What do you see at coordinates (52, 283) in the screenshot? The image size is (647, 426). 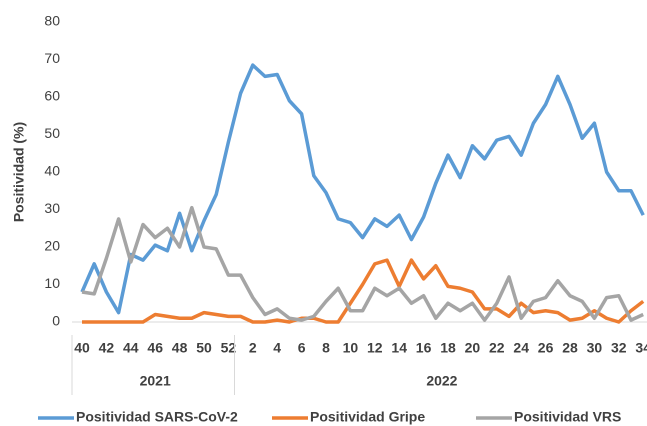 I see `y-tick-label: 10` at bounding box center [52, 283].